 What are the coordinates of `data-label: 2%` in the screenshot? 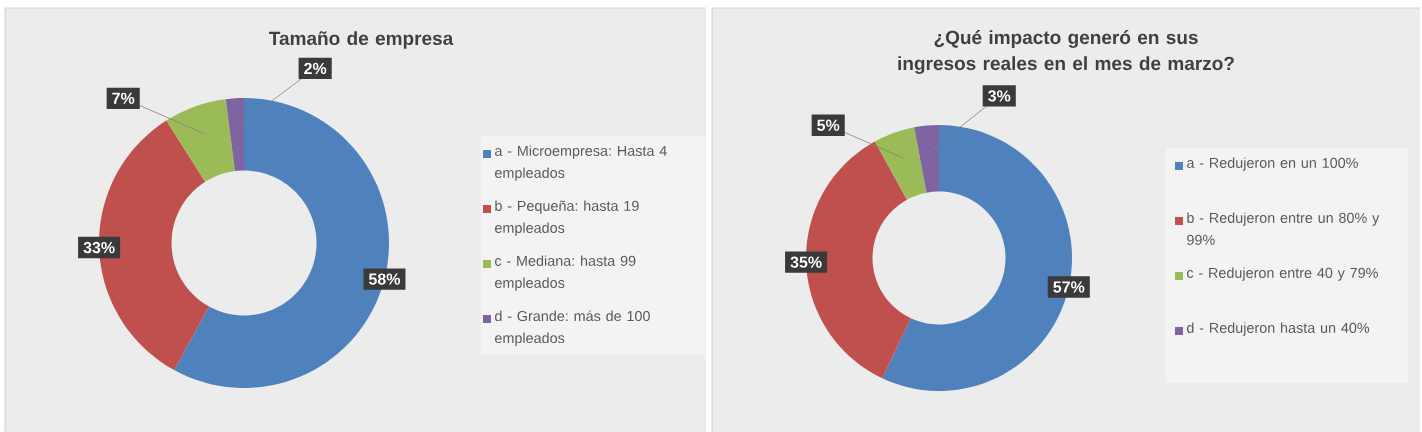 It's located at (315, 68).